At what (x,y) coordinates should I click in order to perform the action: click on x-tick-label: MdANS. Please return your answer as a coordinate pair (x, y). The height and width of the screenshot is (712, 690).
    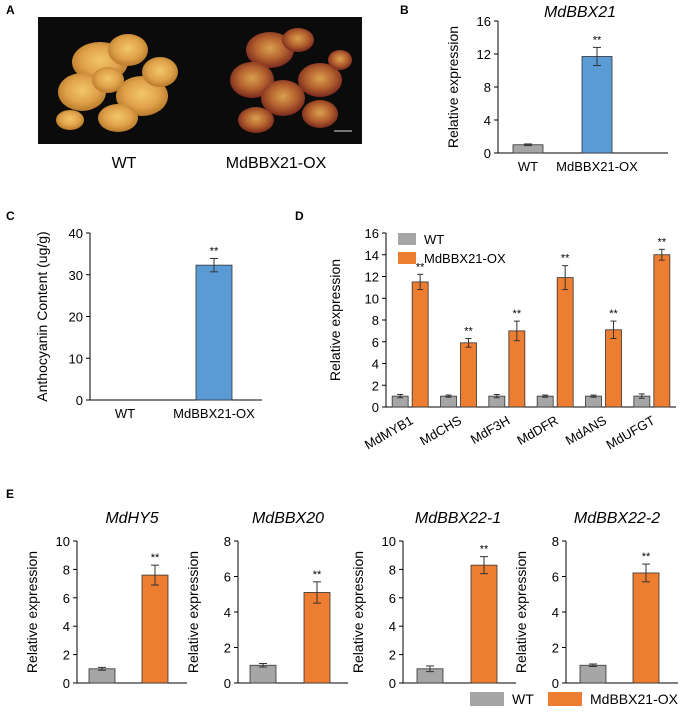
    Looking at the image, I should click on (586, 430).